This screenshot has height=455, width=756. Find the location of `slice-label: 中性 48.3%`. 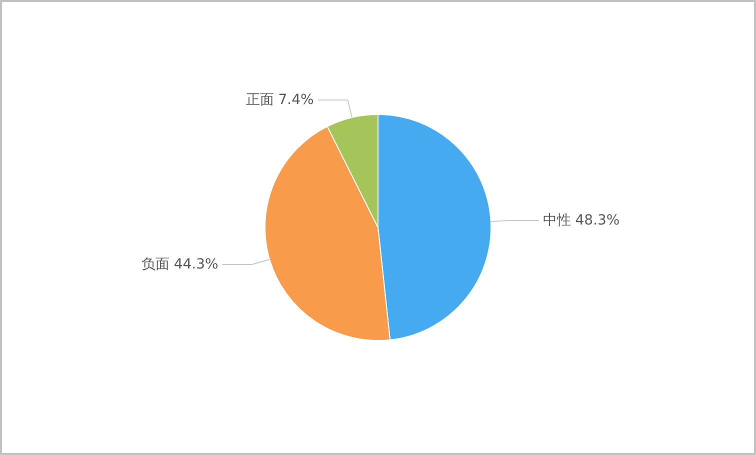

slice-label: 中性 48.3% is located at coordinates (581, 220).